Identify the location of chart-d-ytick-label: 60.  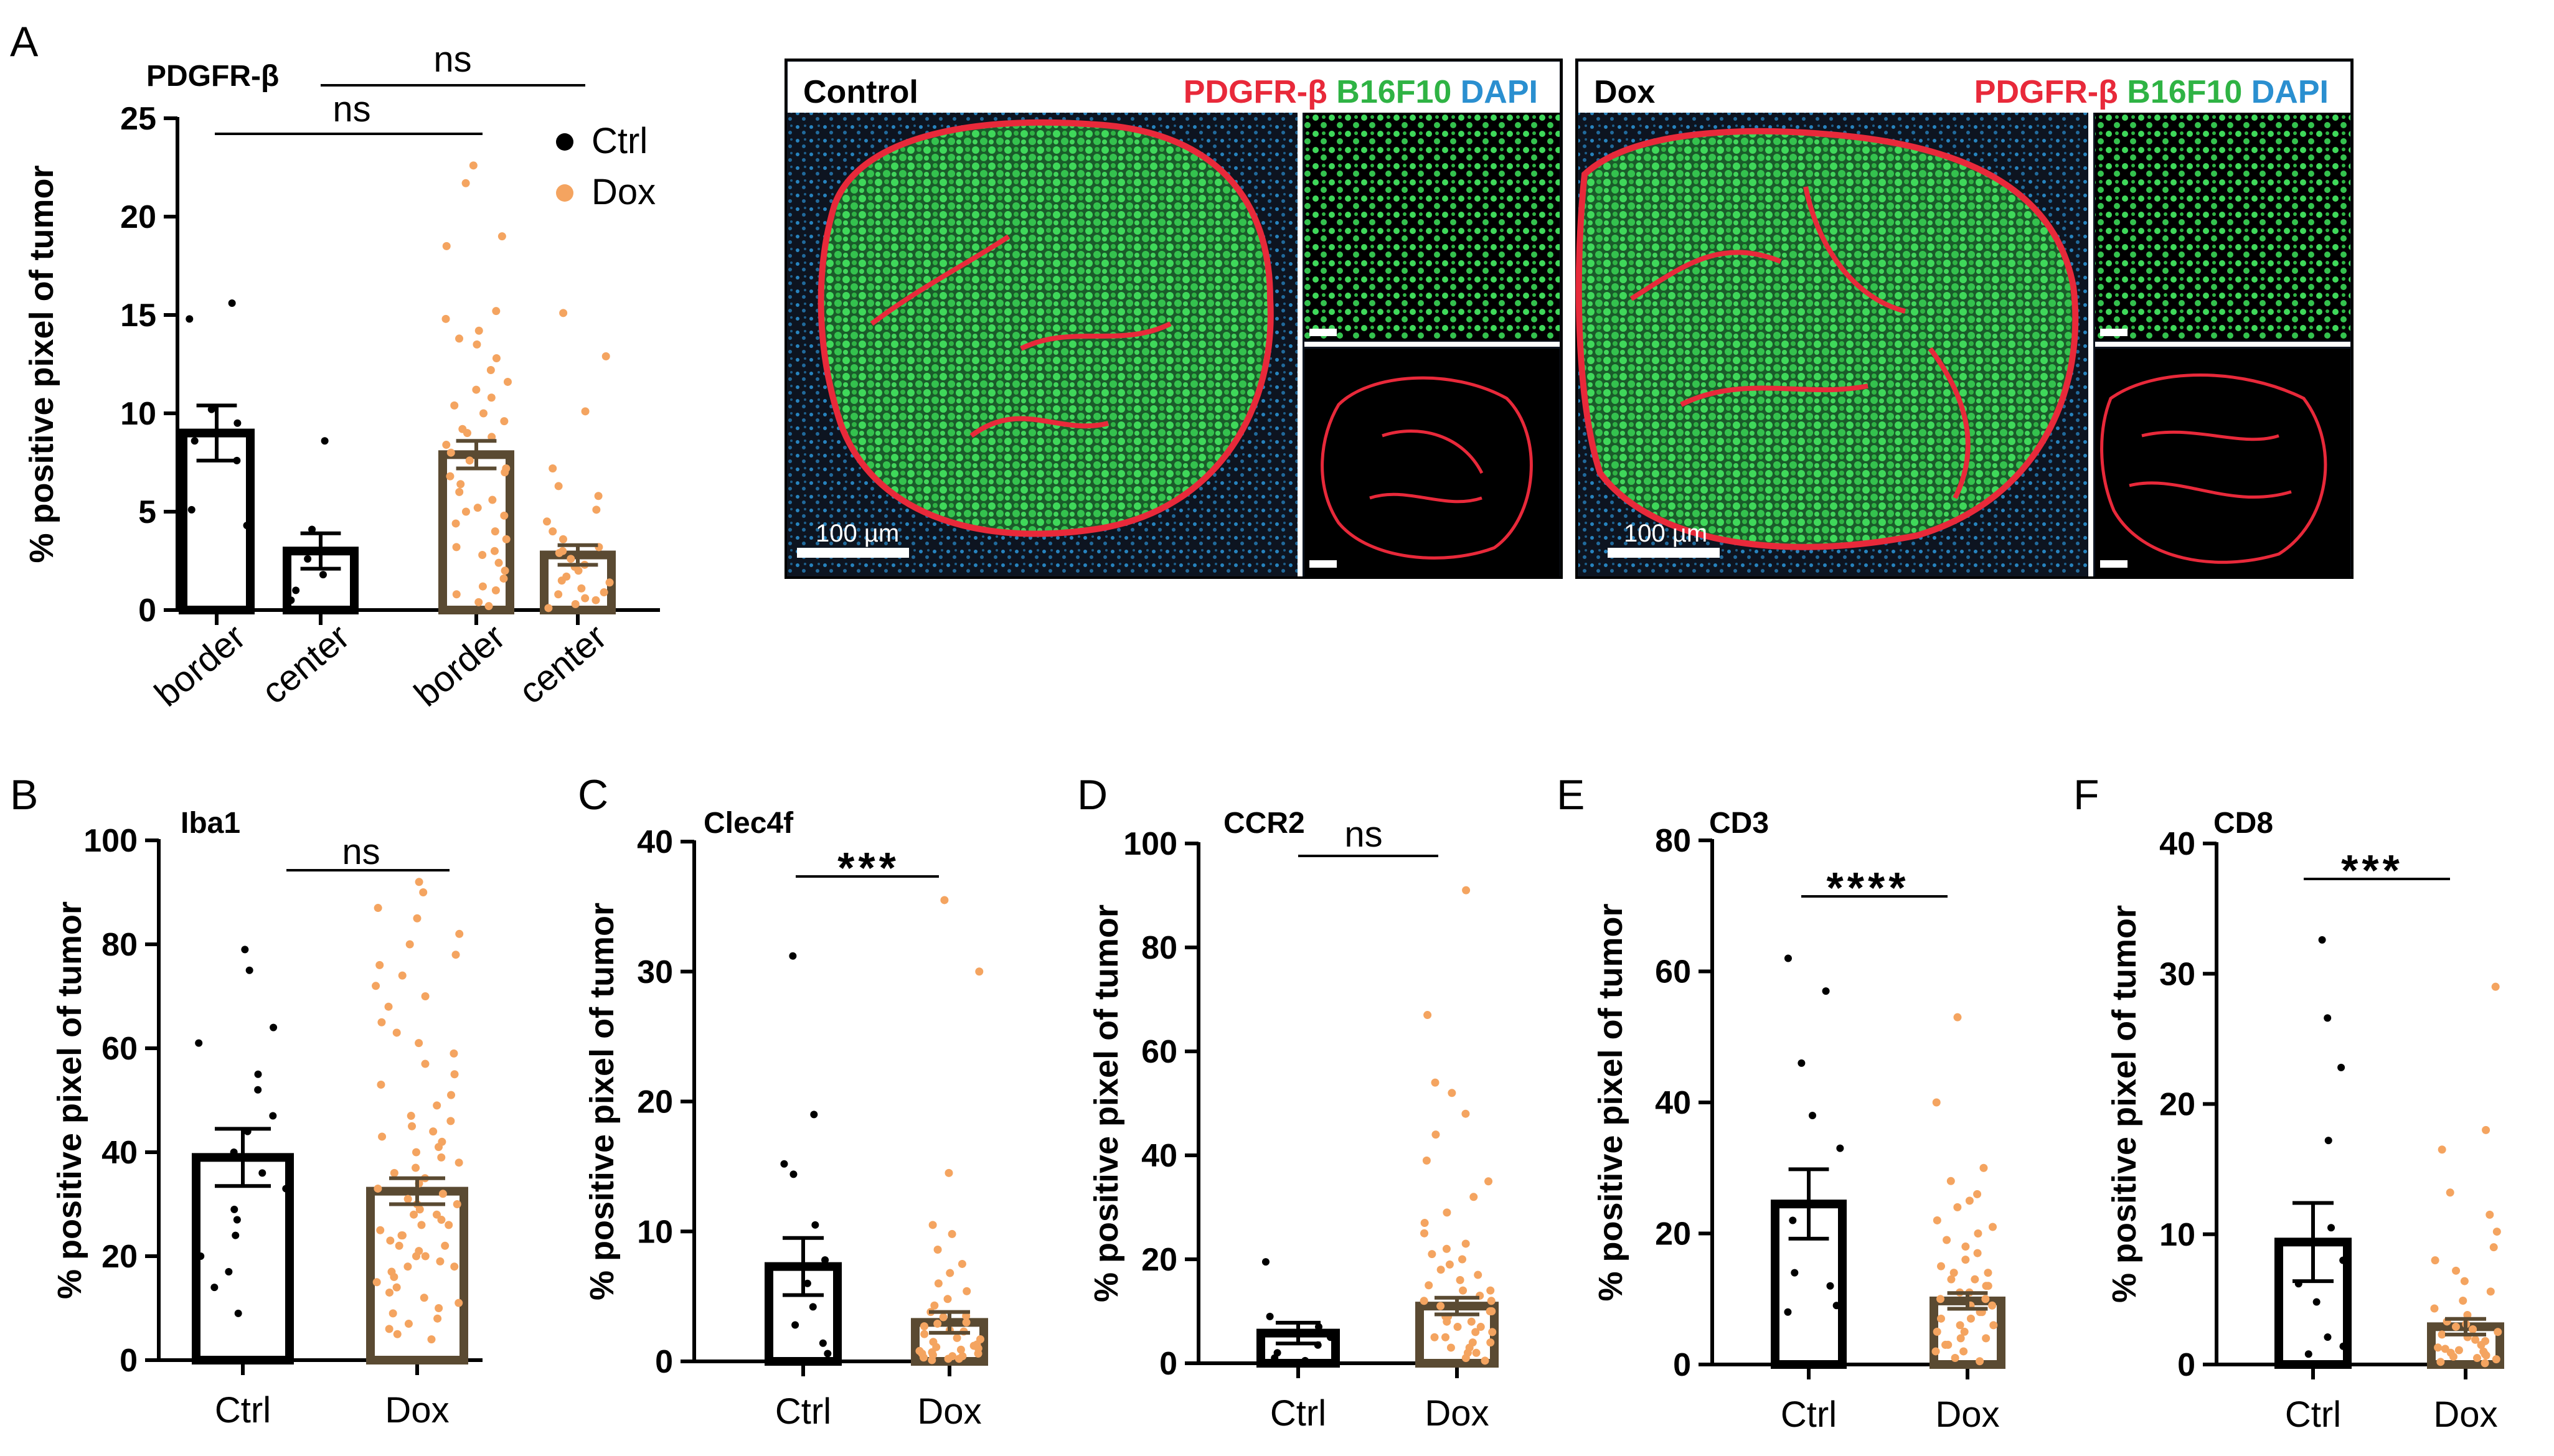
(1159, 1052).